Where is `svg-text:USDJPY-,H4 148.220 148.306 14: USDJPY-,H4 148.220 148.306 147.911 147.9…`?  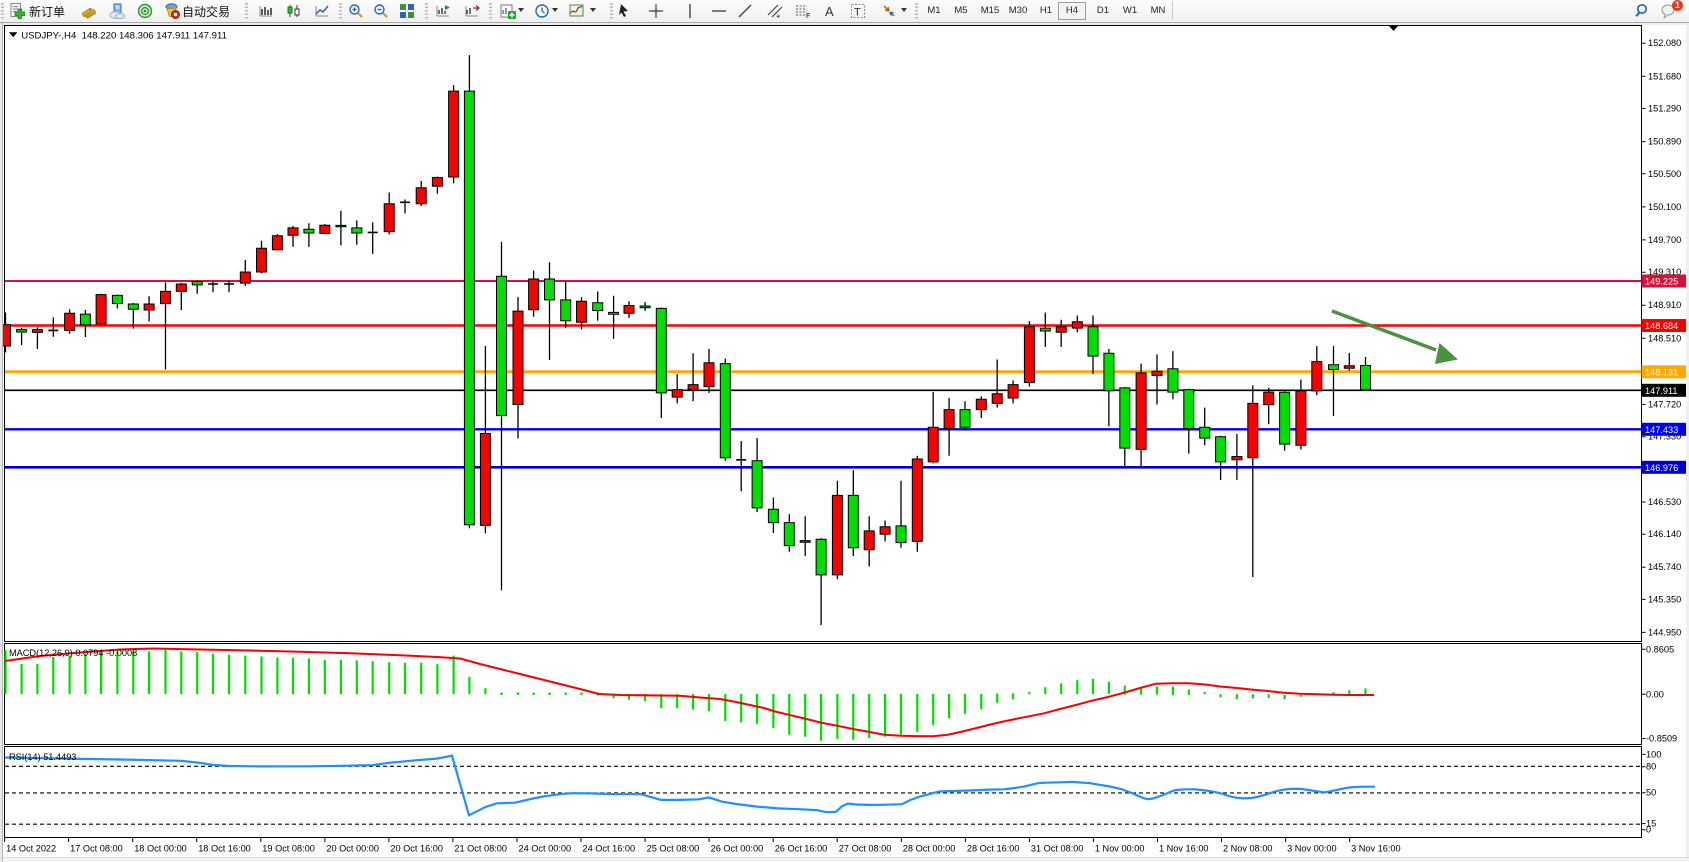
svg-text:USDJPY-,H4 148.220 148.306 14: USDJPY-,H4 148.220 148.306 147.911 147.9… is located at coordinates (124, 36).